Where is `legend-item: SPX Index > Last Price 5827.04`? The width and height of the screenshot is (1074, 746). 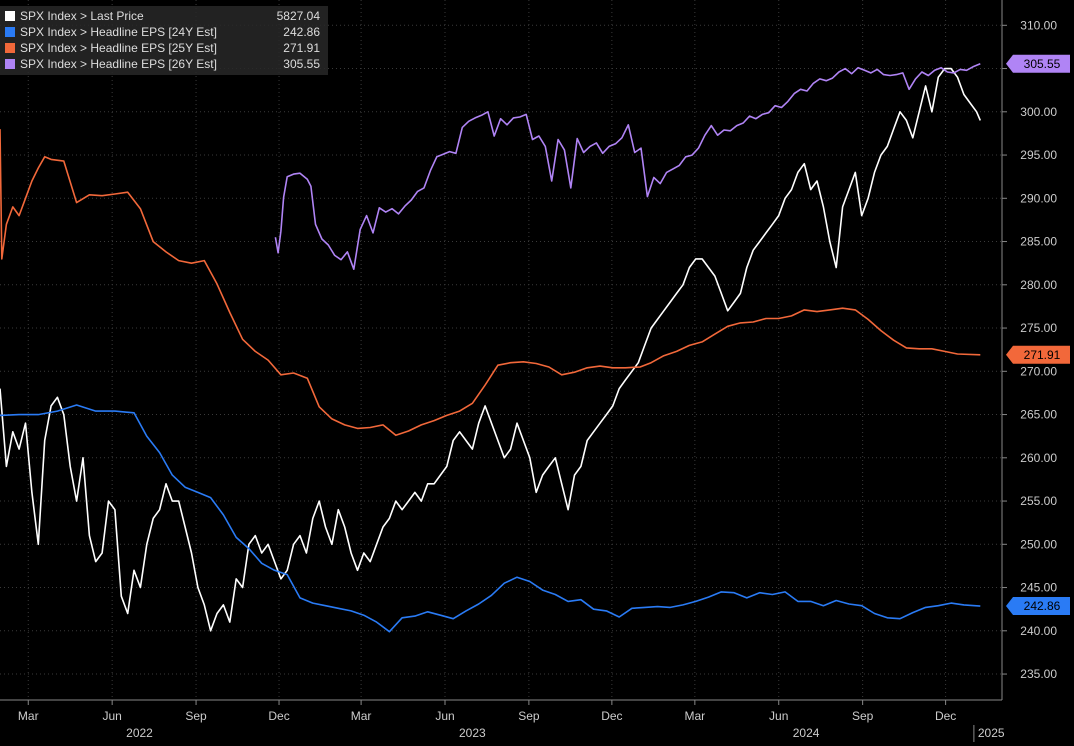 legend-item: SPX Index > Last Price 5827.04 is located at coordinates (162, 16).